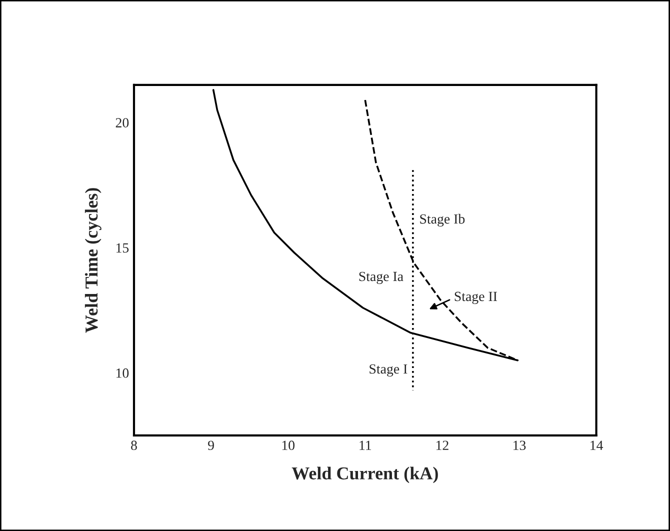 The height and width of the screenshot is (531, 670). Describe the element at coordinates (134, 445) in the screenshot. I see `x-tick-label: 8` at that location.